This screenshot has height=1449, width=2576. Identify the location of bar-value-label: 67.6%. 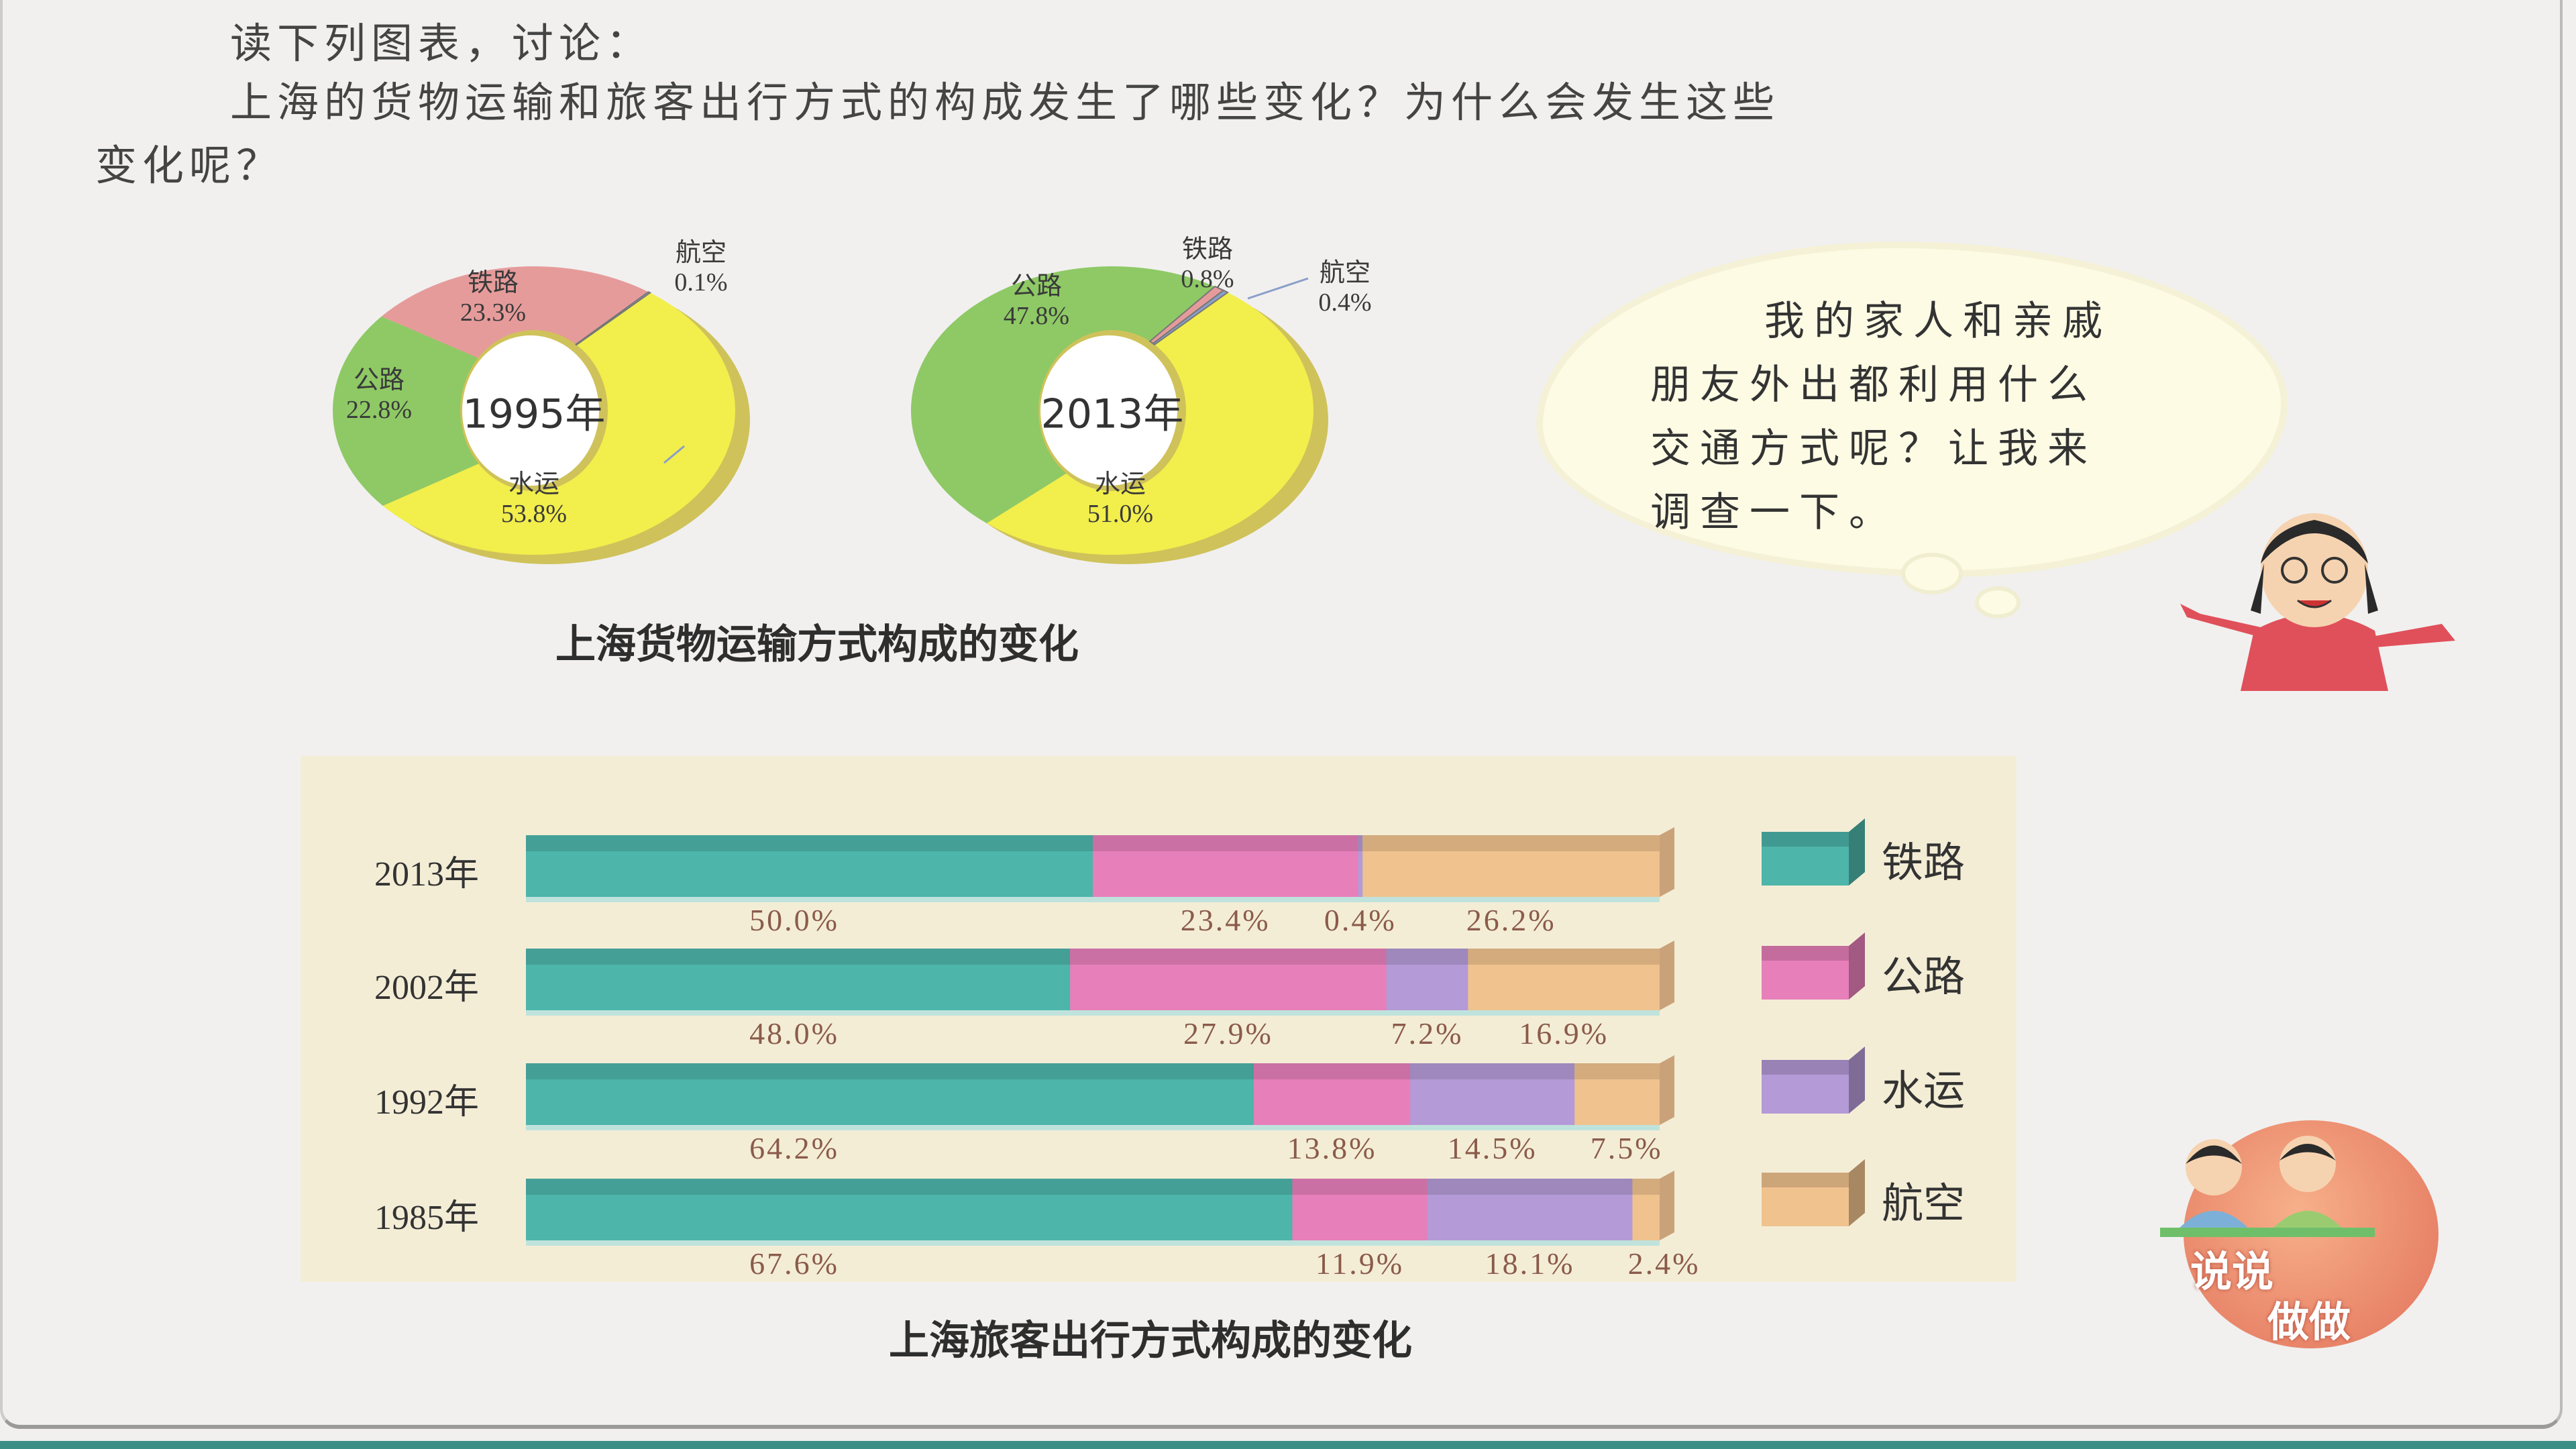
(794, 1263).